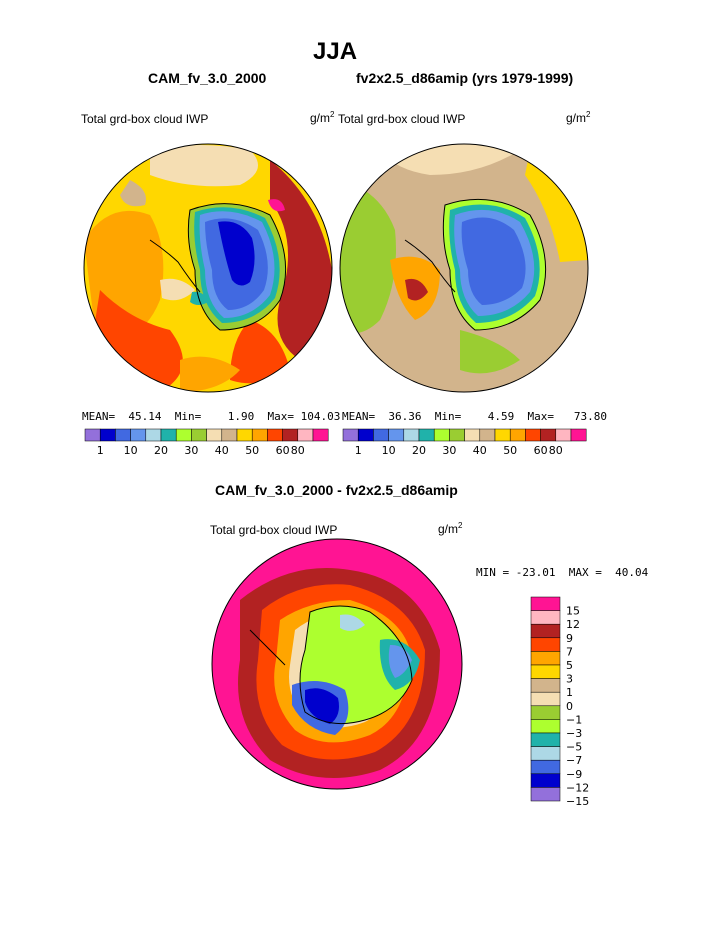 The width and height of the screenshot is (723, 935). I want to click on left-polar-map, so click(208, 268).